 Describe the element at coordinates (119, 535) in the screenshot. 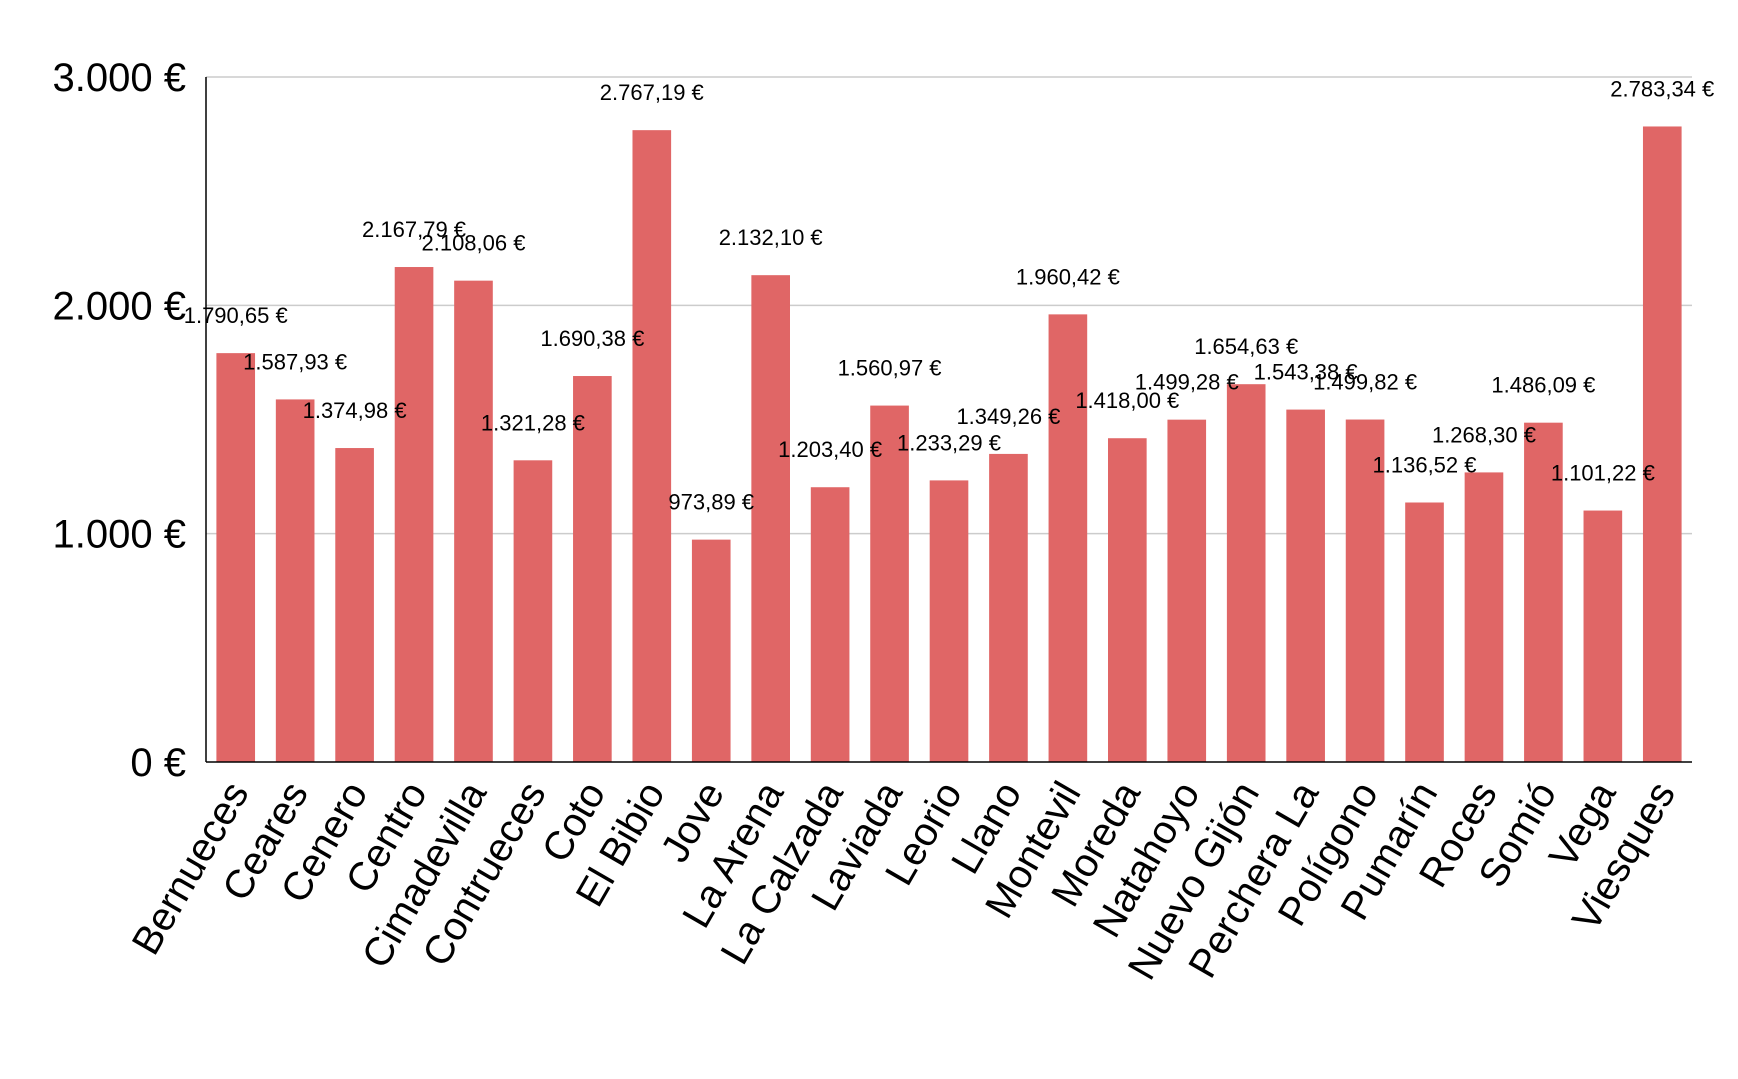

I see `y-tick-label: 1.000 €` at that location.